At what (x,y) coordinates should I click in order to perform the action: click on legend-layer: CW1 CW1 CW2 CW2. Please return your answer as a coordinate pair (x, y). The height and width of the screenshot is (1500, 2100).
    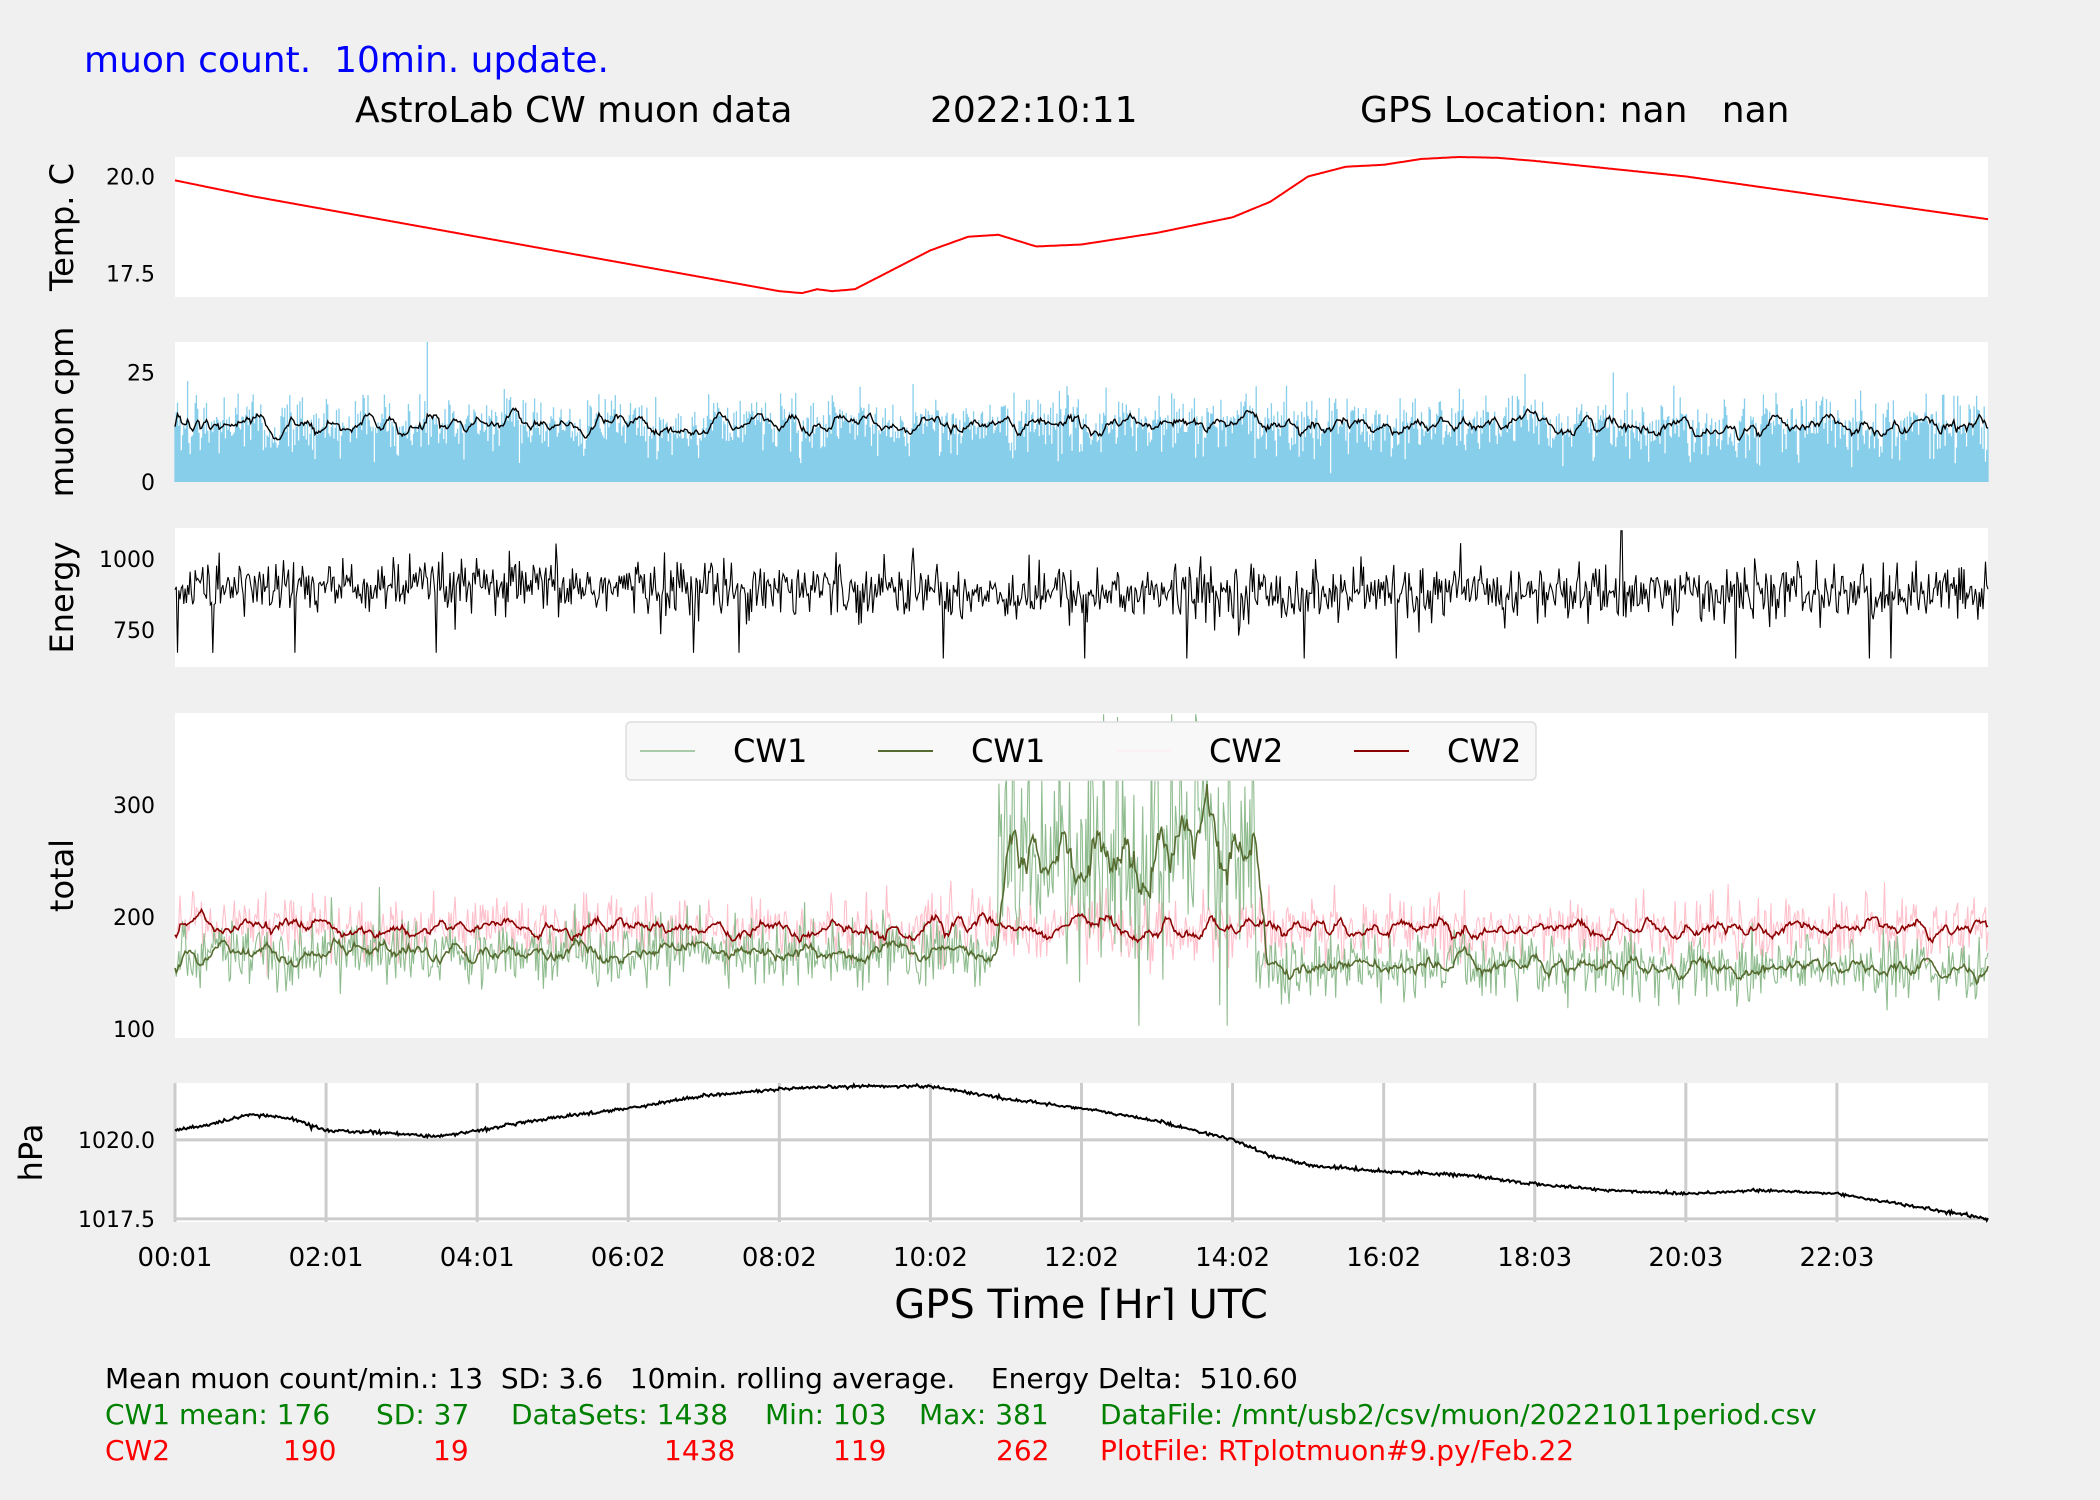
    Looking at the image, I should click on (1081, 751).